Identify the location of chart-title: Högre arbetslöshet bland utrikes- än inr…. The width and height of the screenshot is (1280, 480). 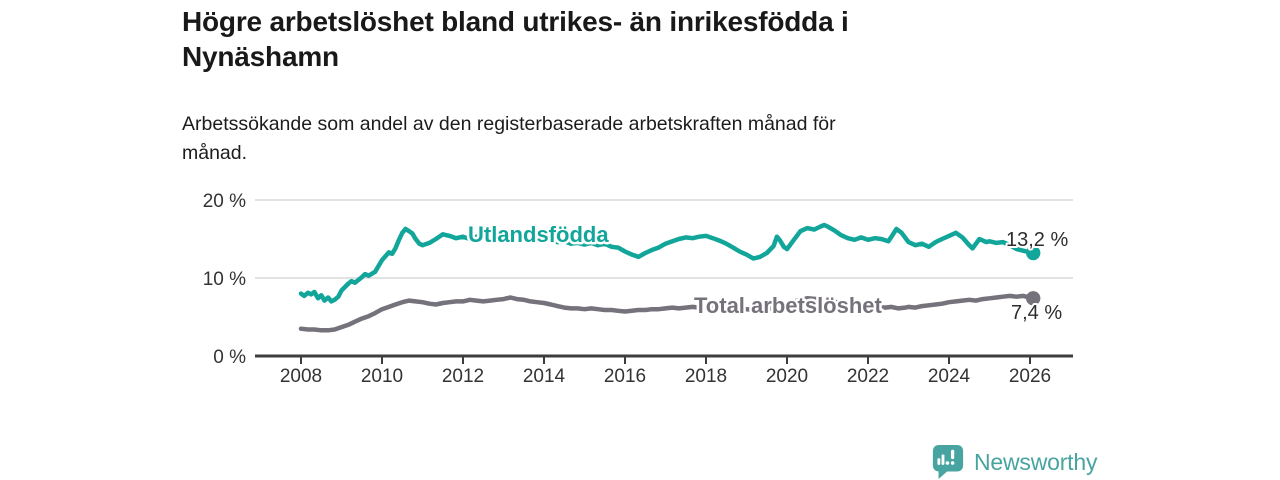
(515, 39).